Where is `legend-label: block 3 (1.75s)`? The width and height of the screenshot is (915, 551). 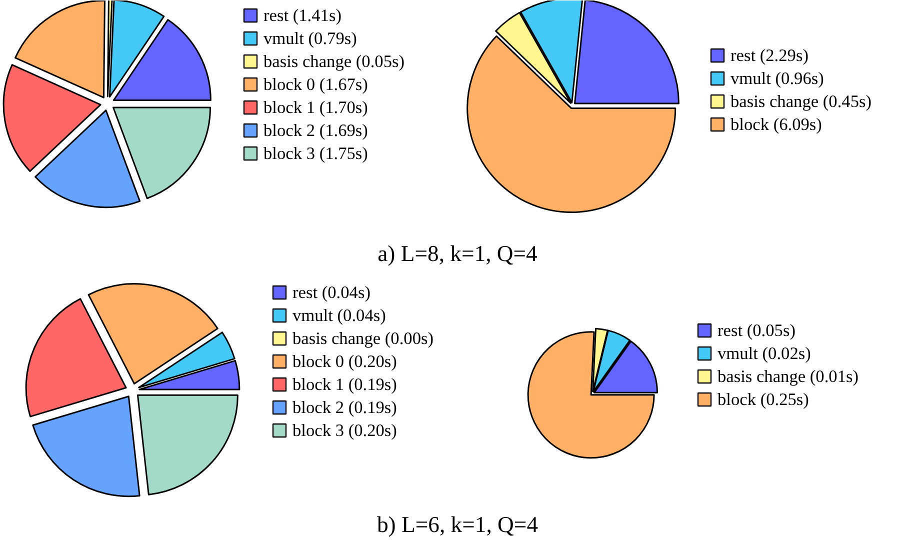
legend-label: block 3 (1.75s) is located at coordinates (316, 153).